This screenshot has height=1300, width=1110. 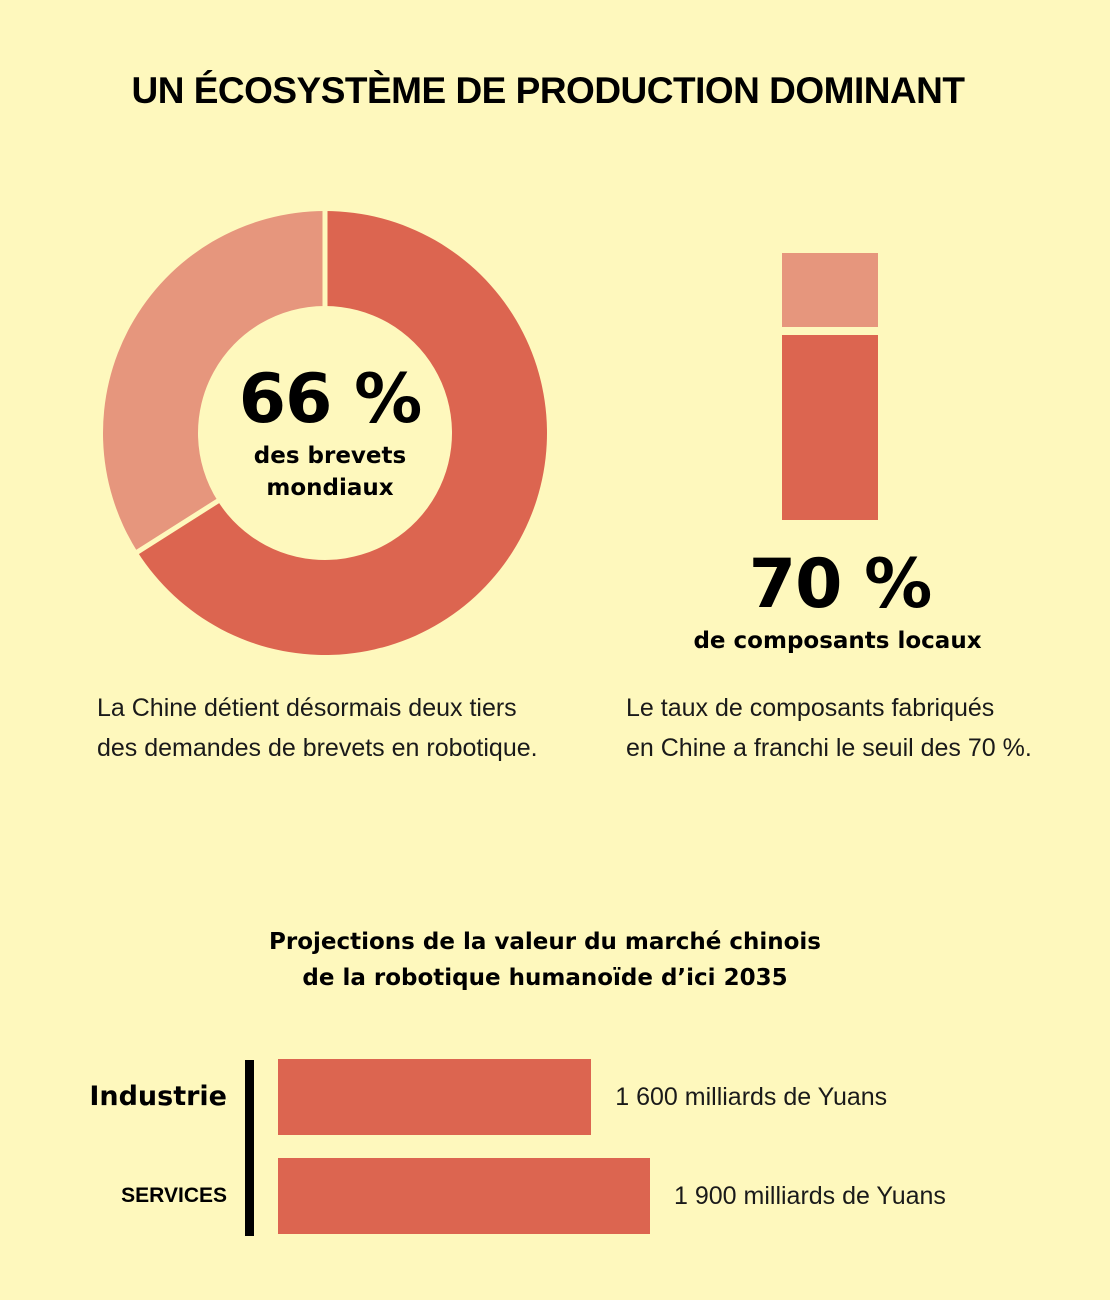 What do you see at coordinates (810, 1196) in the screenshot?
I see `market-bar-value-label: 1 900 milliards de Yuans` at bounding box center [810, 1196].